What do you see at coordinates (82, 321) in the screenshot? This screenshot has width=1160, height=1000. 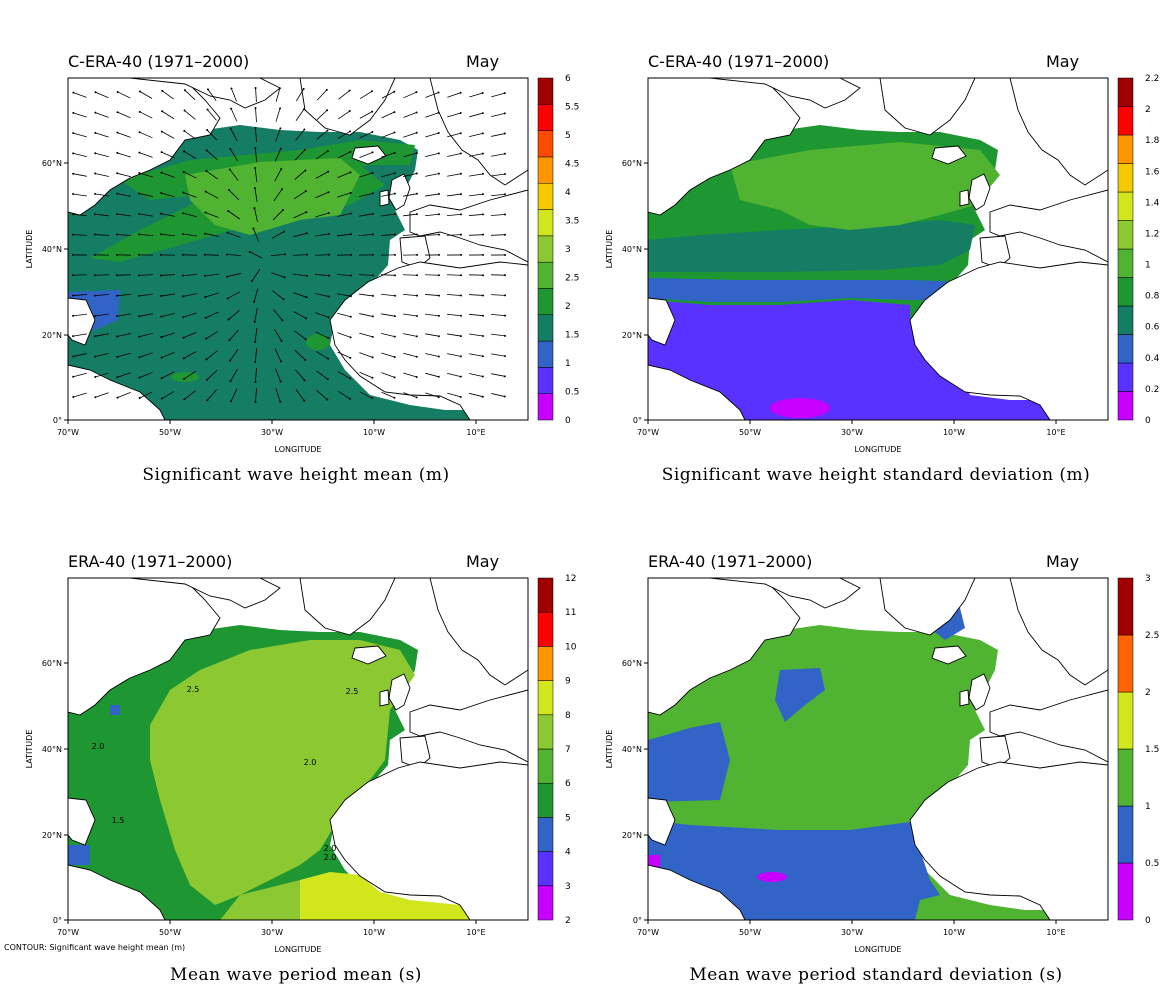 I see `land-caribbean` at bounding box center [82, 321].